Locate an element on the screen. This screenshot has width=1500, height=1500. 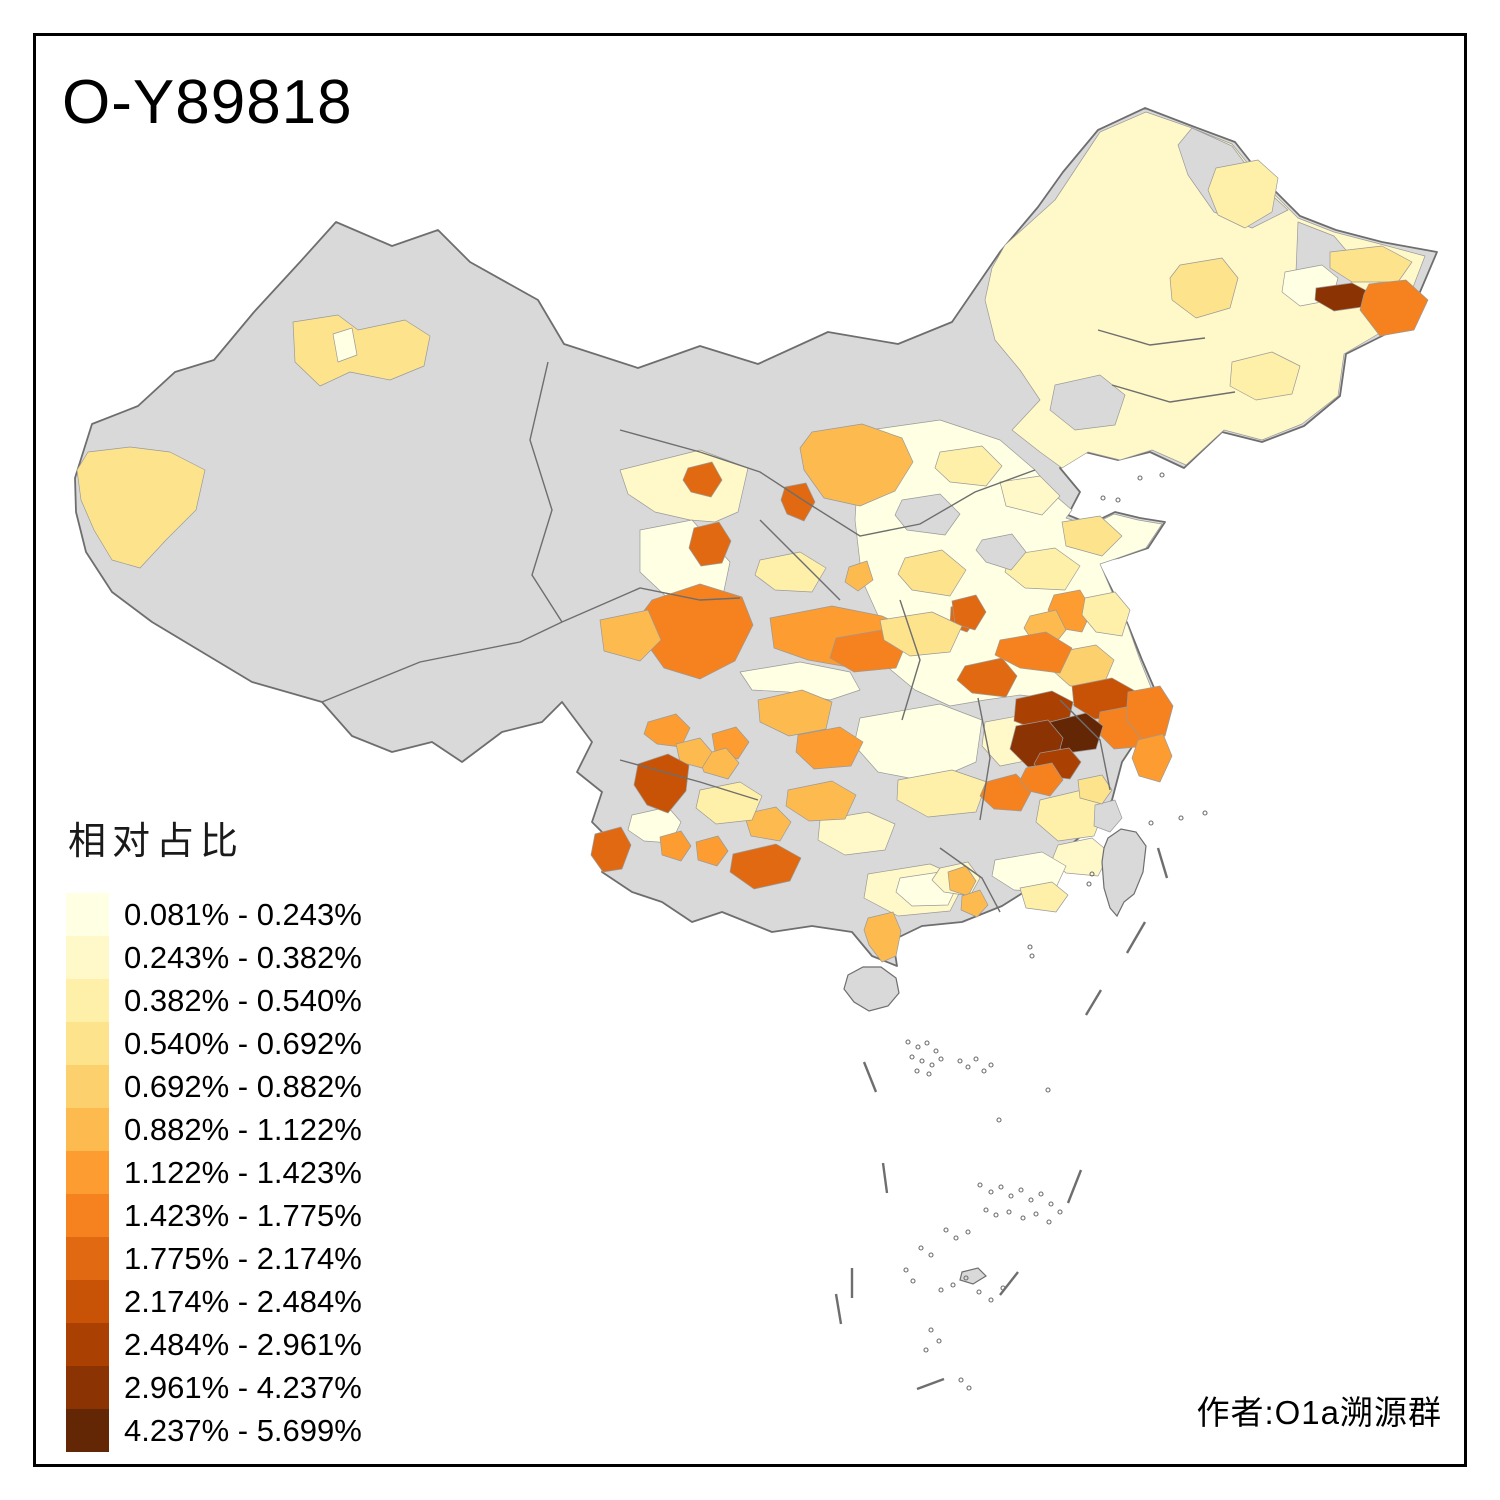
legend-label: 2.961% - 4.237% is located at coordinates (243, 1387).